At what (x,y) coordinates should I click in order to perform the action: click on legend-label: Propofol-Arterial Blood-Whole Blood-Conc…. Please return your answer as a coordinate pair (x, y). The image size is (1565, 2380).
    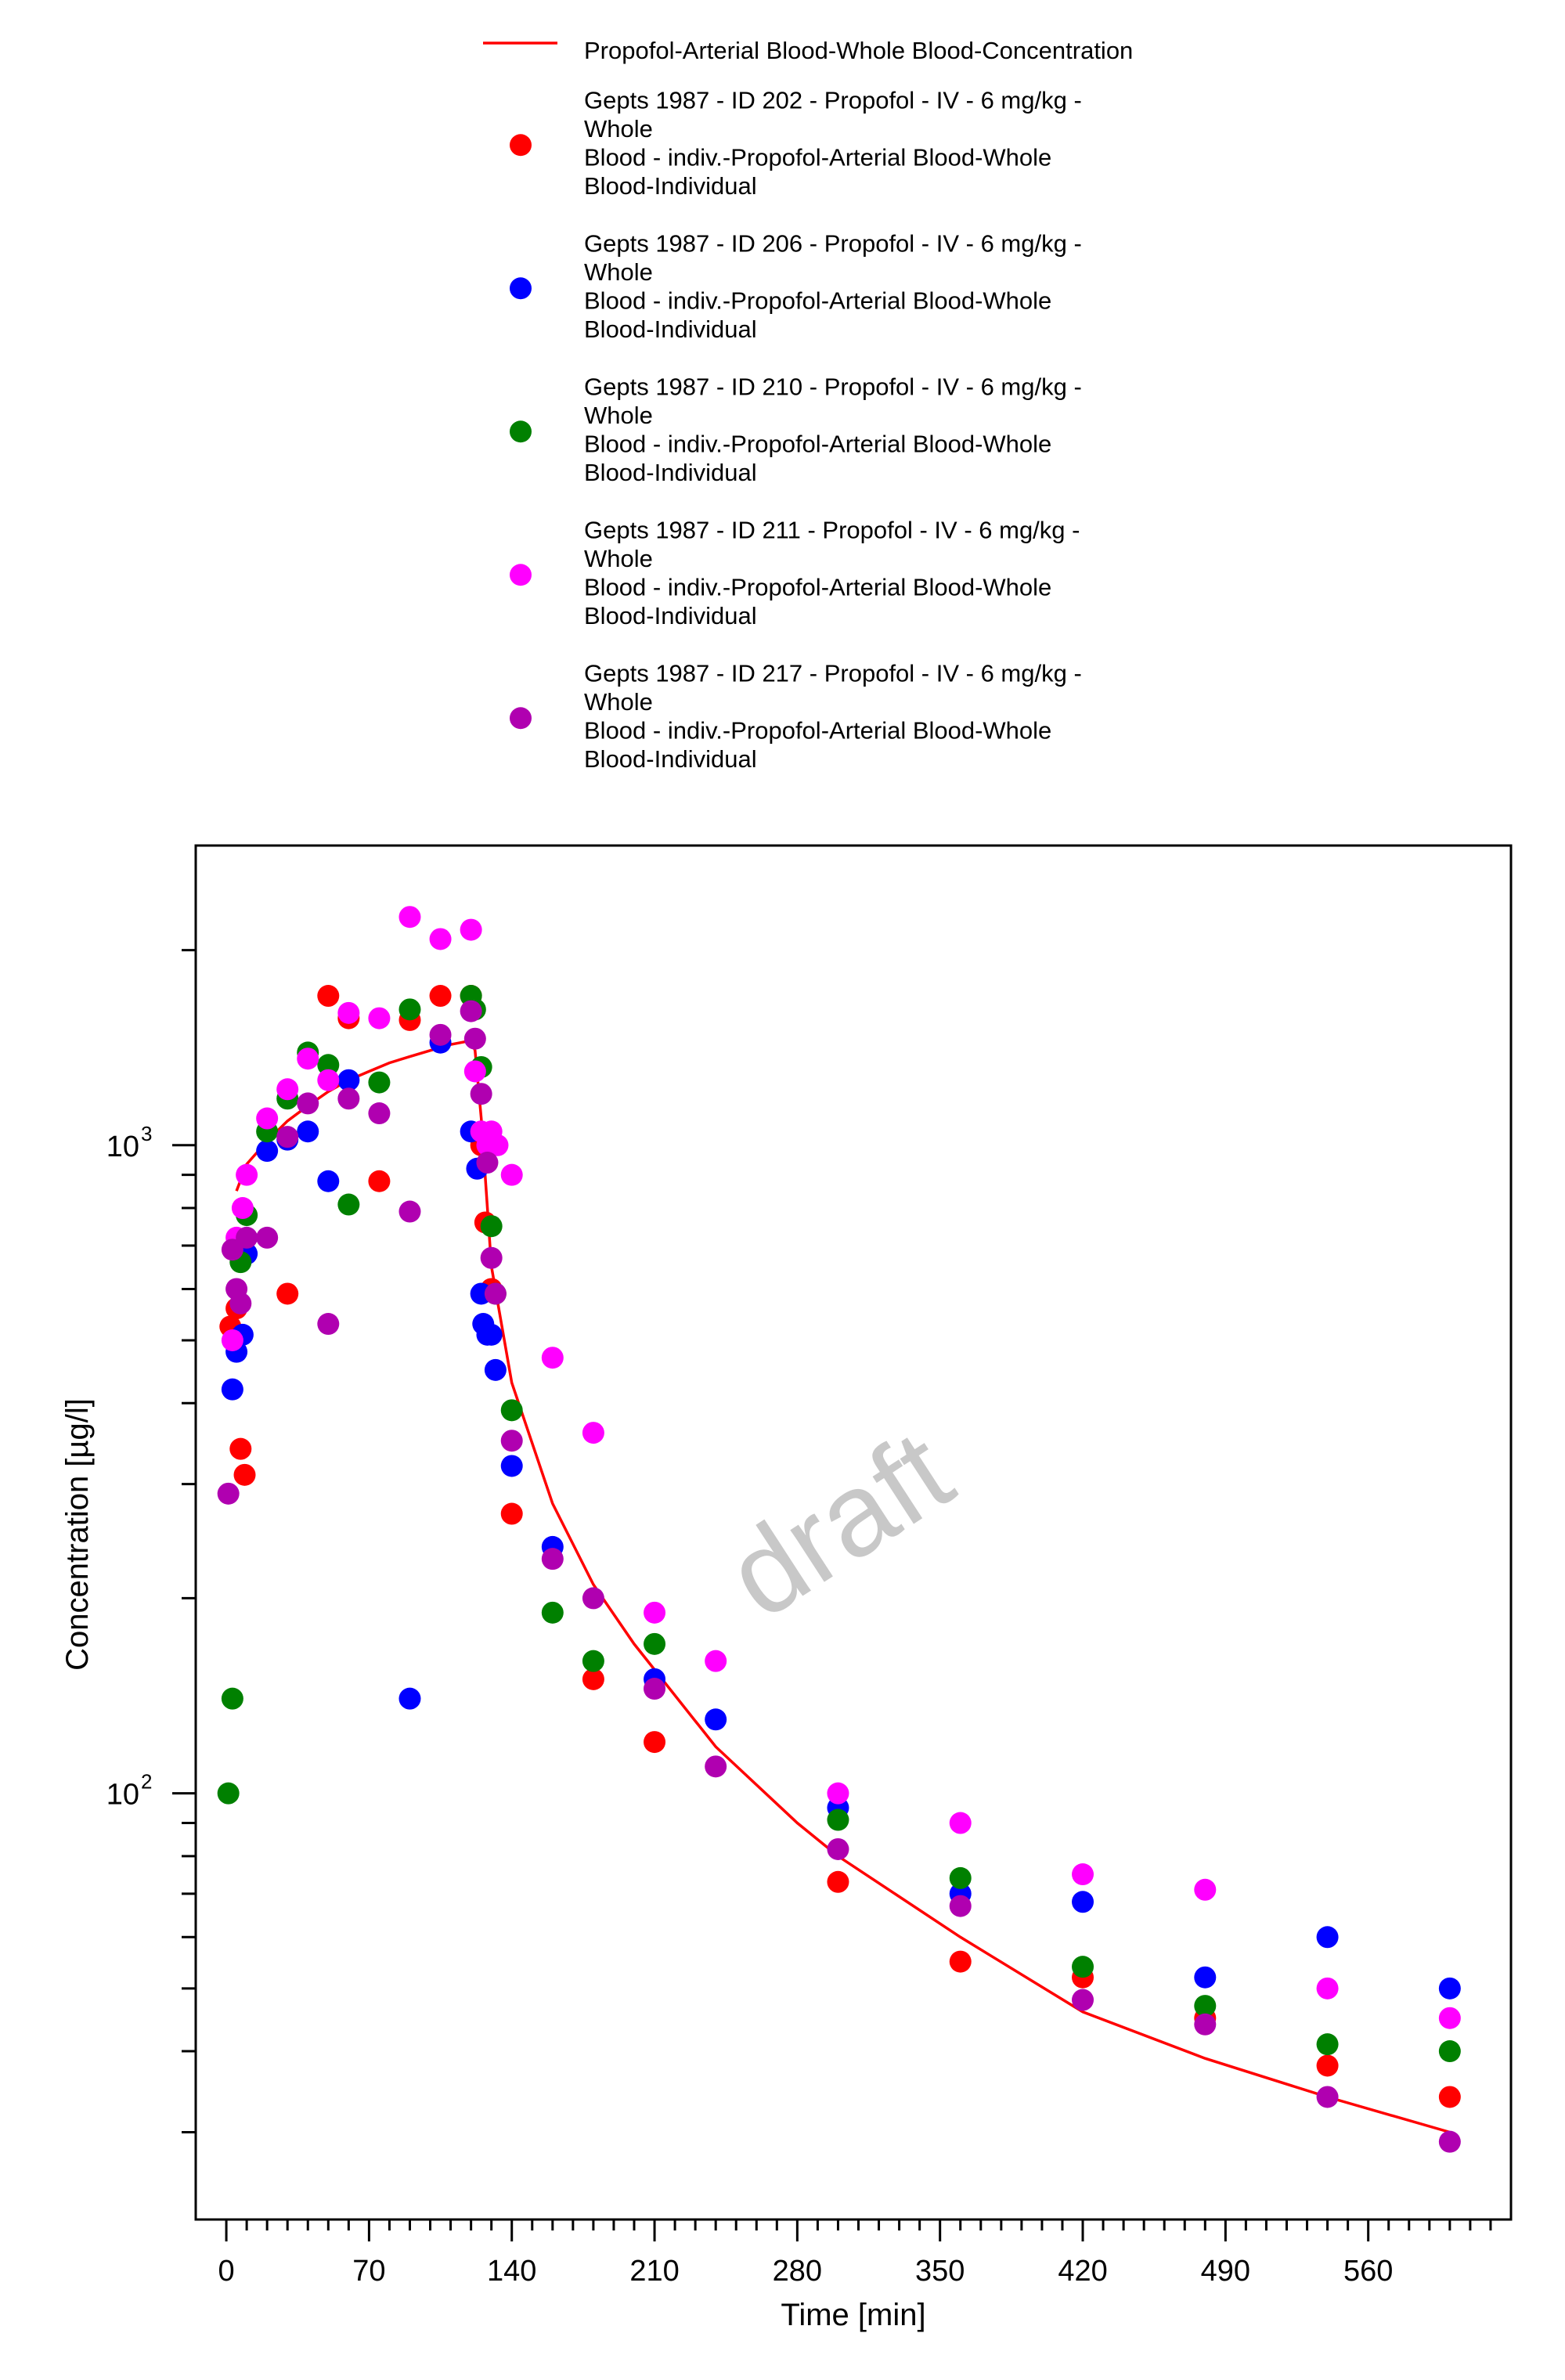
    Looking at the image, I should click on (858, 50).